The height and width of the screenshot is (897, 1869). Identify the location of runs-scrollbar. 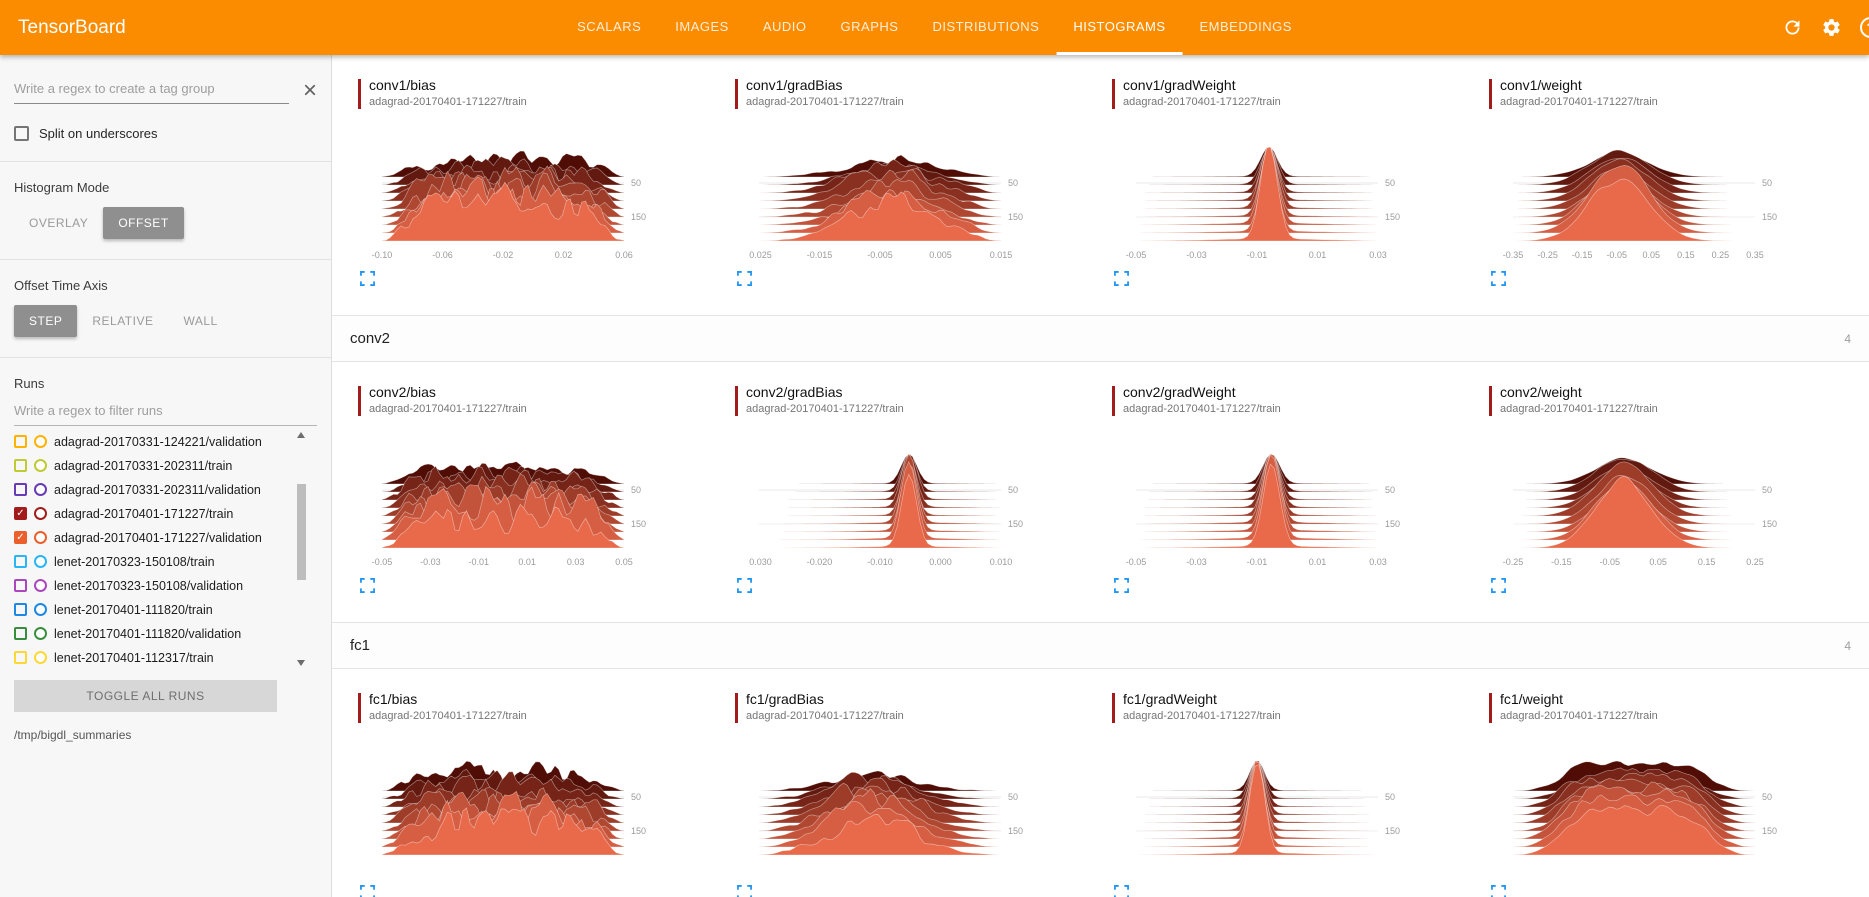
(301, 549).